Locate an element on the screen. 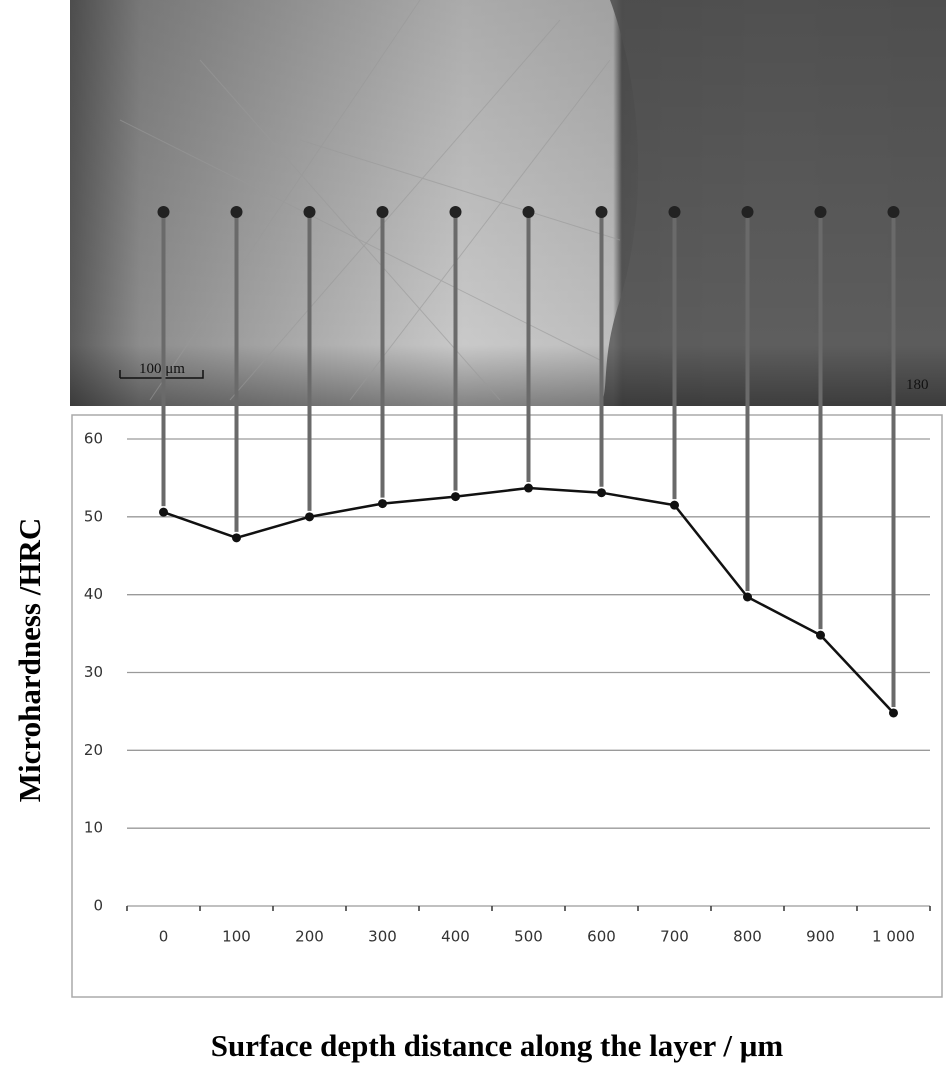 This screenshot has height=1079, width=946. y-tick-label: 60 is located at coordinates (93, 439).